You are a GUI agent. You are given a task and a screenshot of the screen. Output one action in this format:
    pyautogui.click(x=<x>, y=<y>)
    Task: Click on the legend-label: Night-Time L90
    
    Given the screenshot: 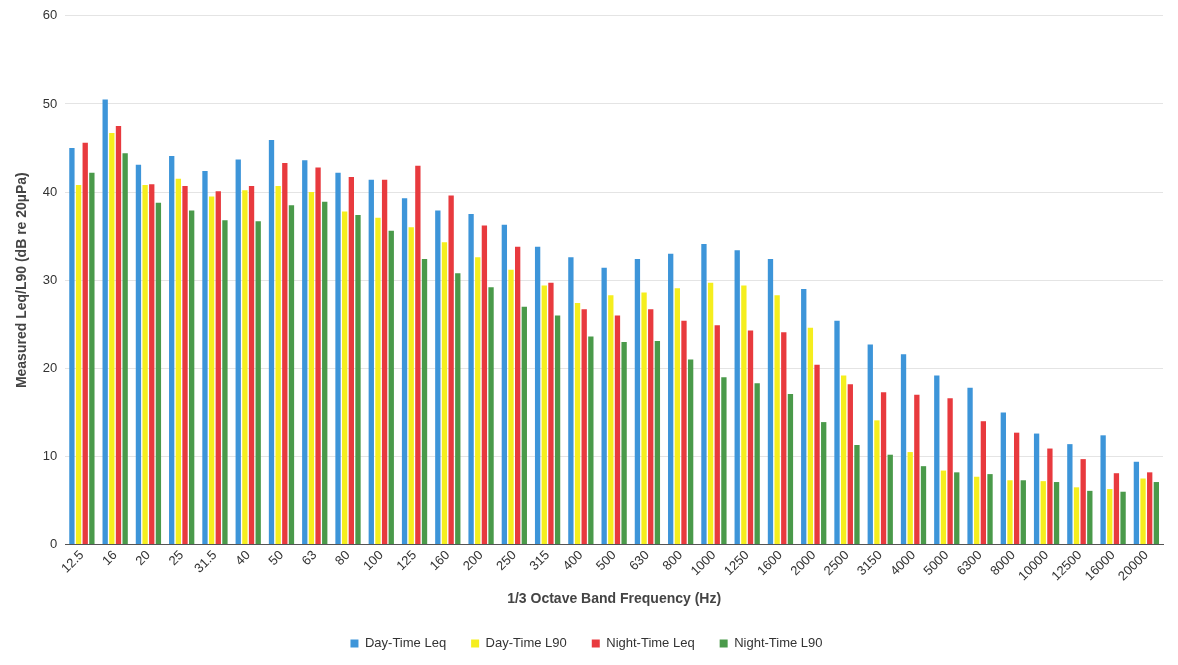 What is the action you would take?
    pyautogui.click(x=778, y=643)
    